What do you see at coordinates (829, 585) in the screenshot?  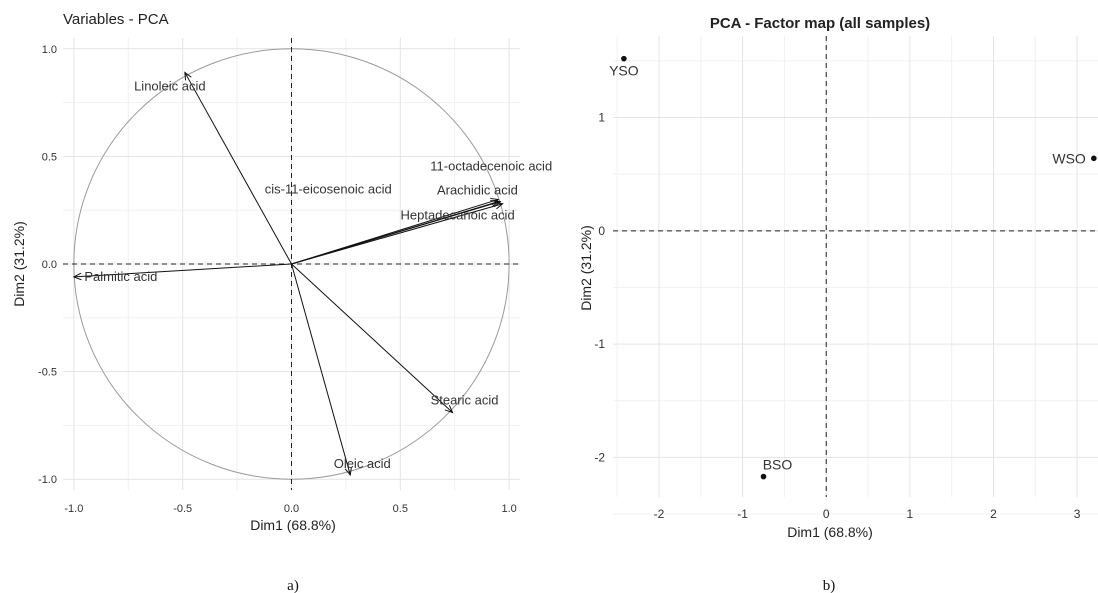 I see `panel-b-caption: b)` at bounding box center [829, 585].